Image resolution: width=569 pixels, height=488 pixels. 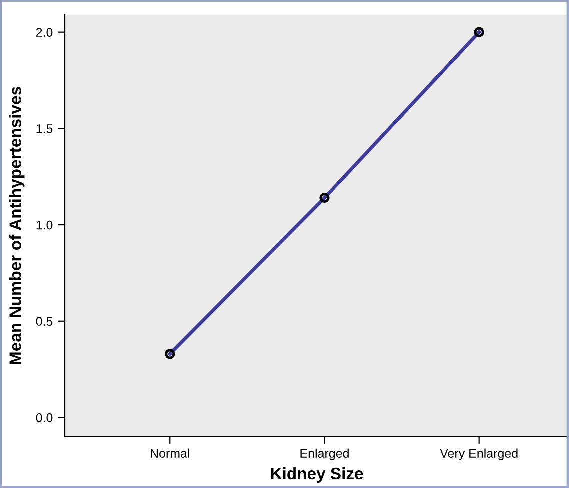 I want to click on y-axis-title: Mean Number of Antihypertensives, so click(x=17, y=225).